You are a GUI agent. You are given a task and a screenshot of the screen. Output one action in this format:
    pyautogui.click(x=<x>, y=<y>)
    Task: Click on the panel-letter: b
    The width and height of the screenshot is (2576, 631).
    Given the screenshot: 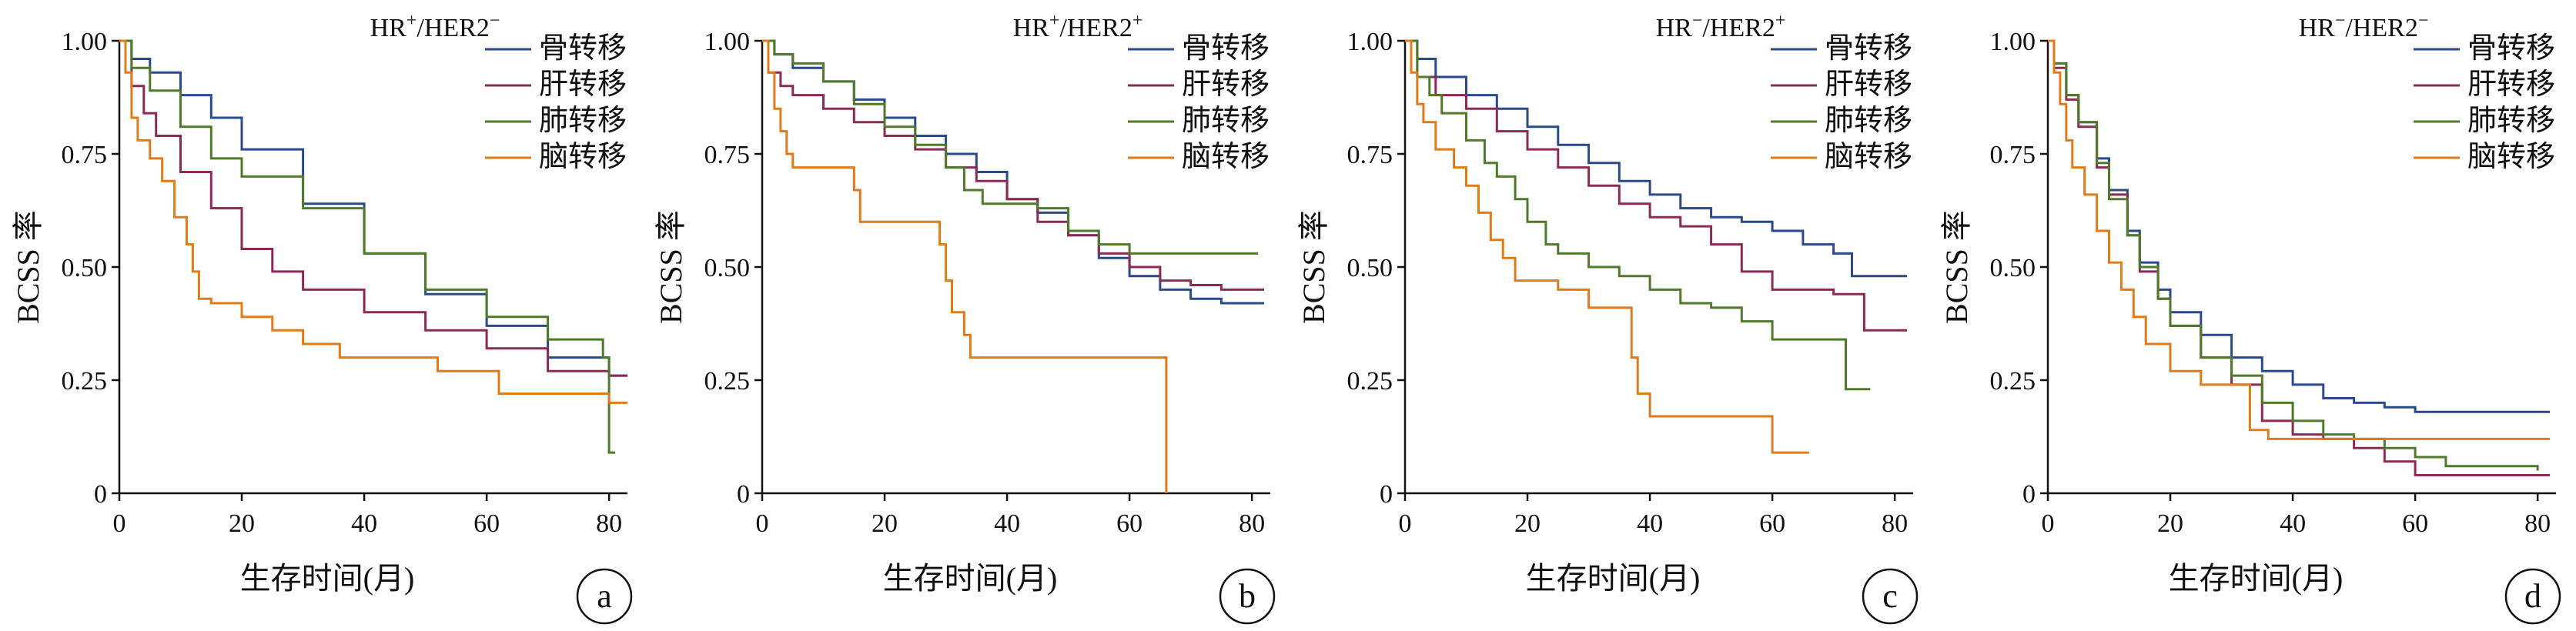 What is the action you would take?
    pyautogui.click(x=1247, y=596)
    